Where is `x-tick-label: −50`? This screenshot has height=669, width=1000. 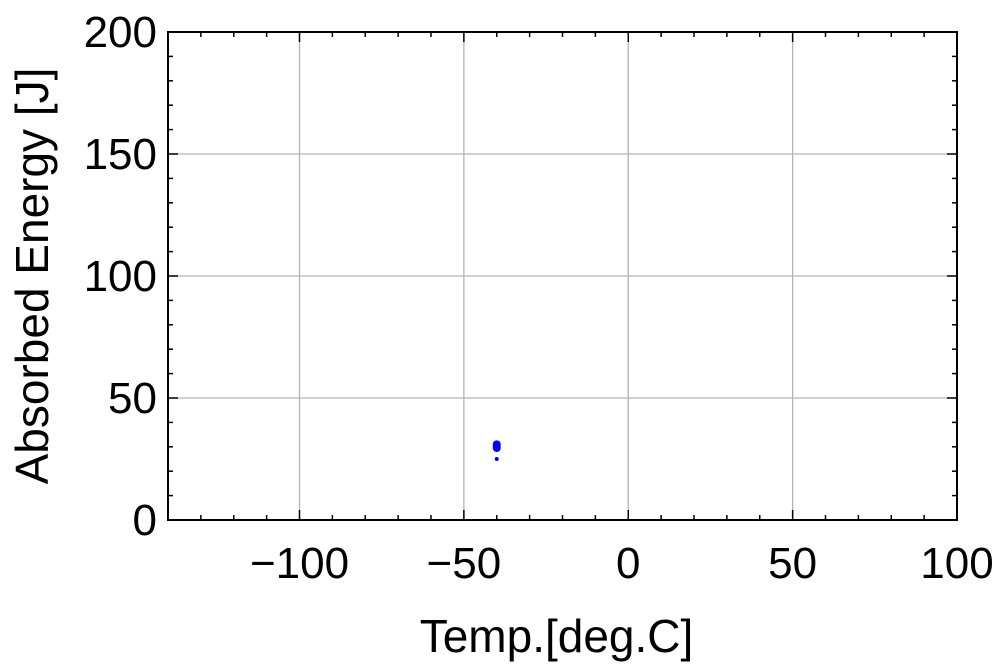 x-tick-label: −50 is located at coordinates (464, 563).